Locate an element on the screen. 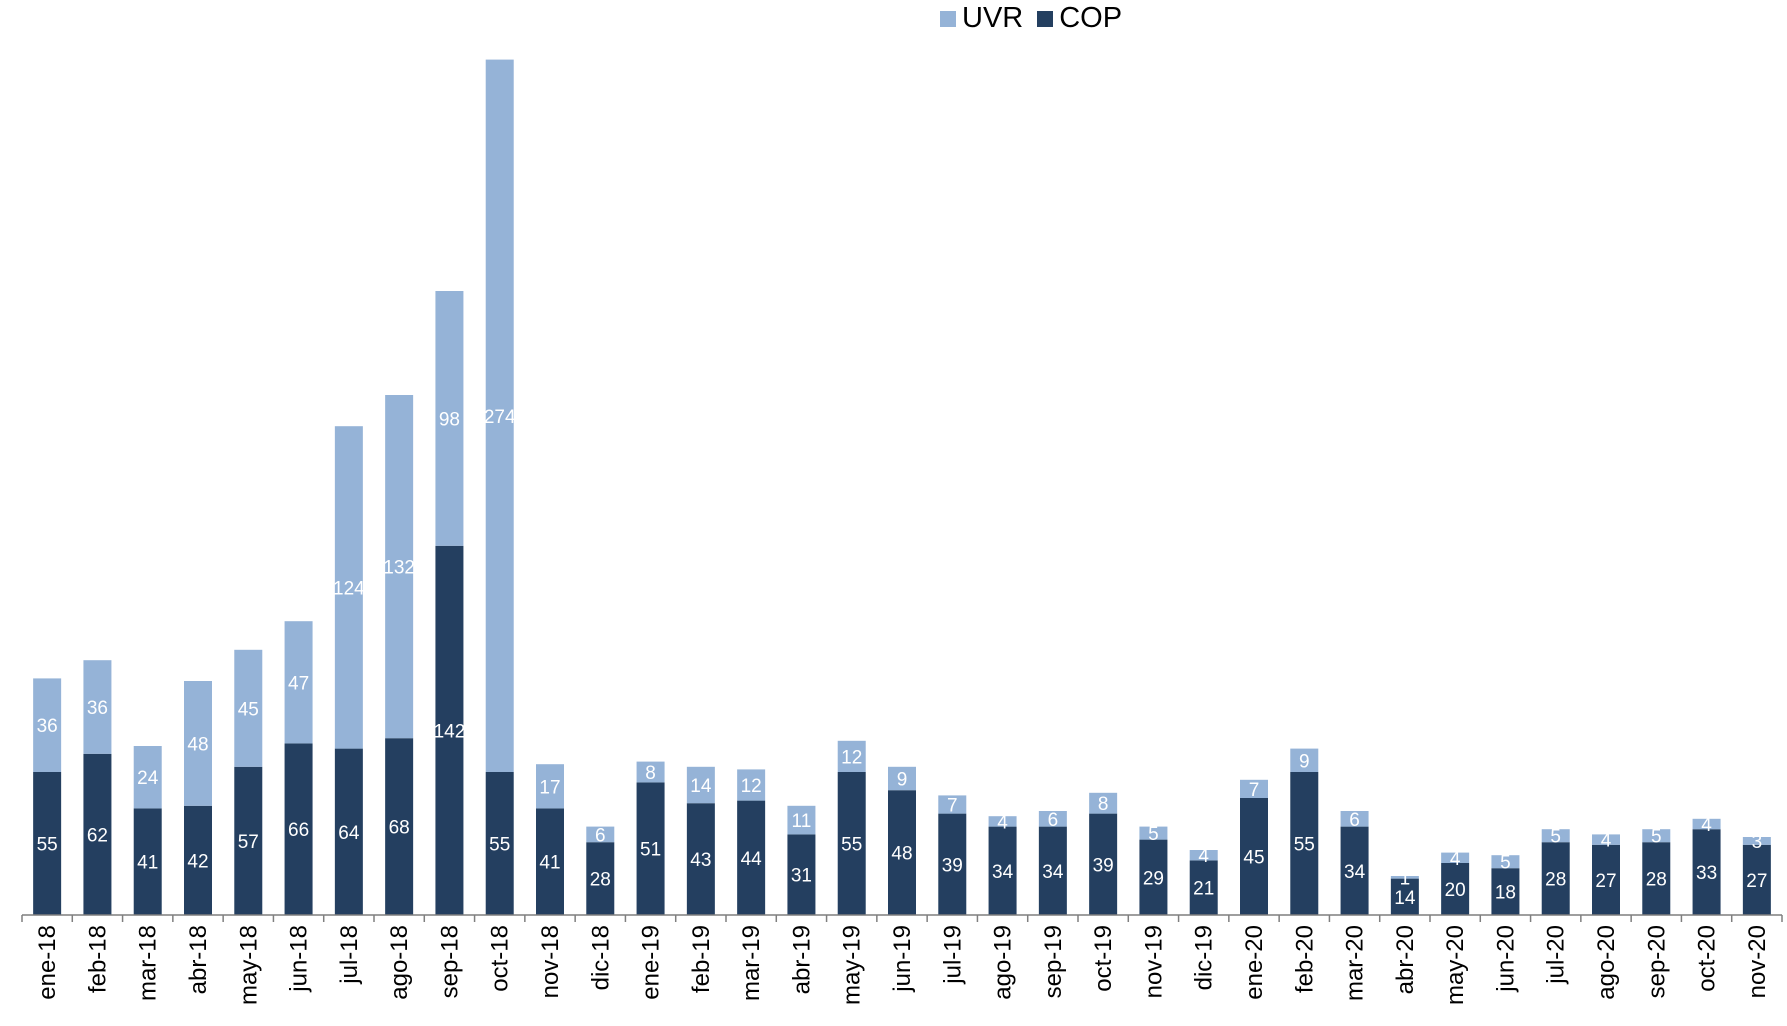  data-label-uvr-nov-20: 3 is located at coordinates (1757, 842).